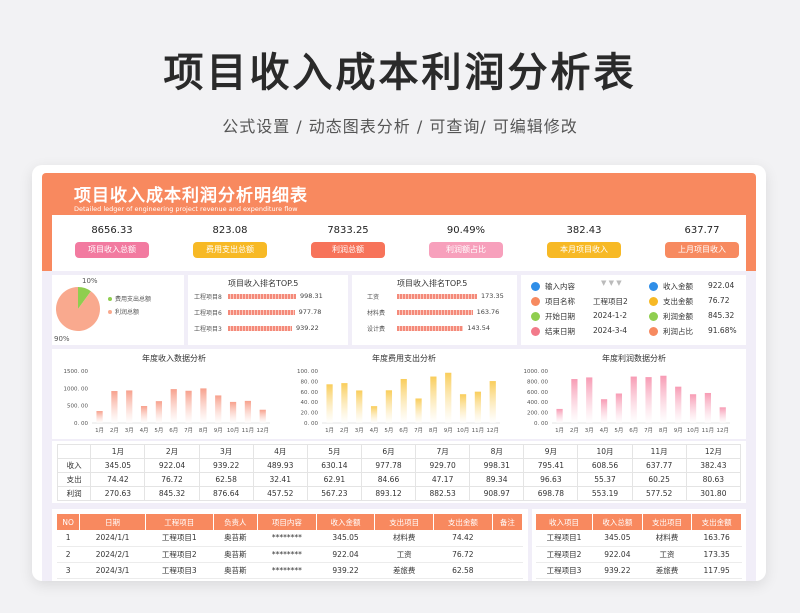  Describe the element at coordinates (659, 465) in the screenshot. I see `table-cell: 637.77` at that location.